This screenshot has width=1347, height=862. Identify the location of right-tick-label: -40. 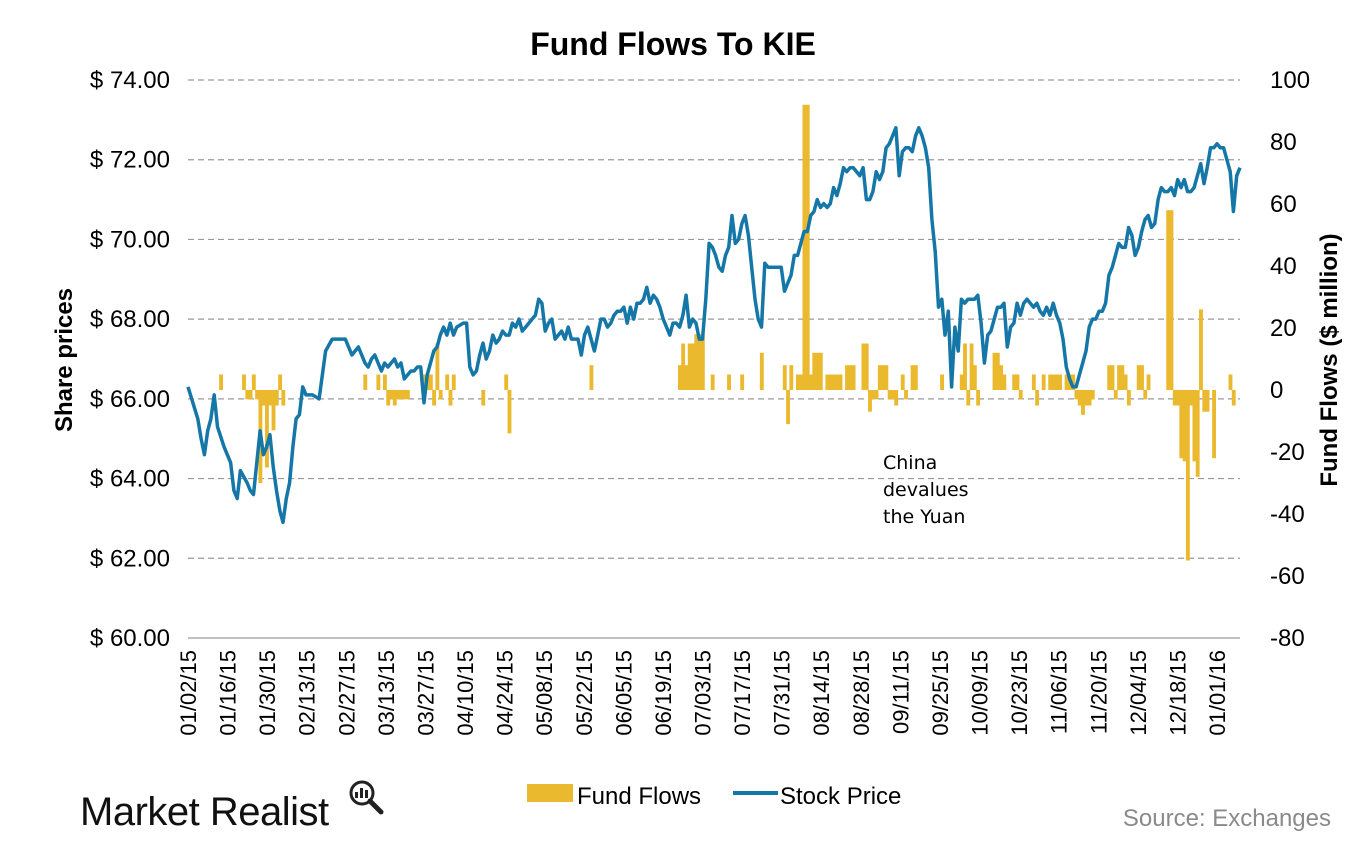
(1287, 514).